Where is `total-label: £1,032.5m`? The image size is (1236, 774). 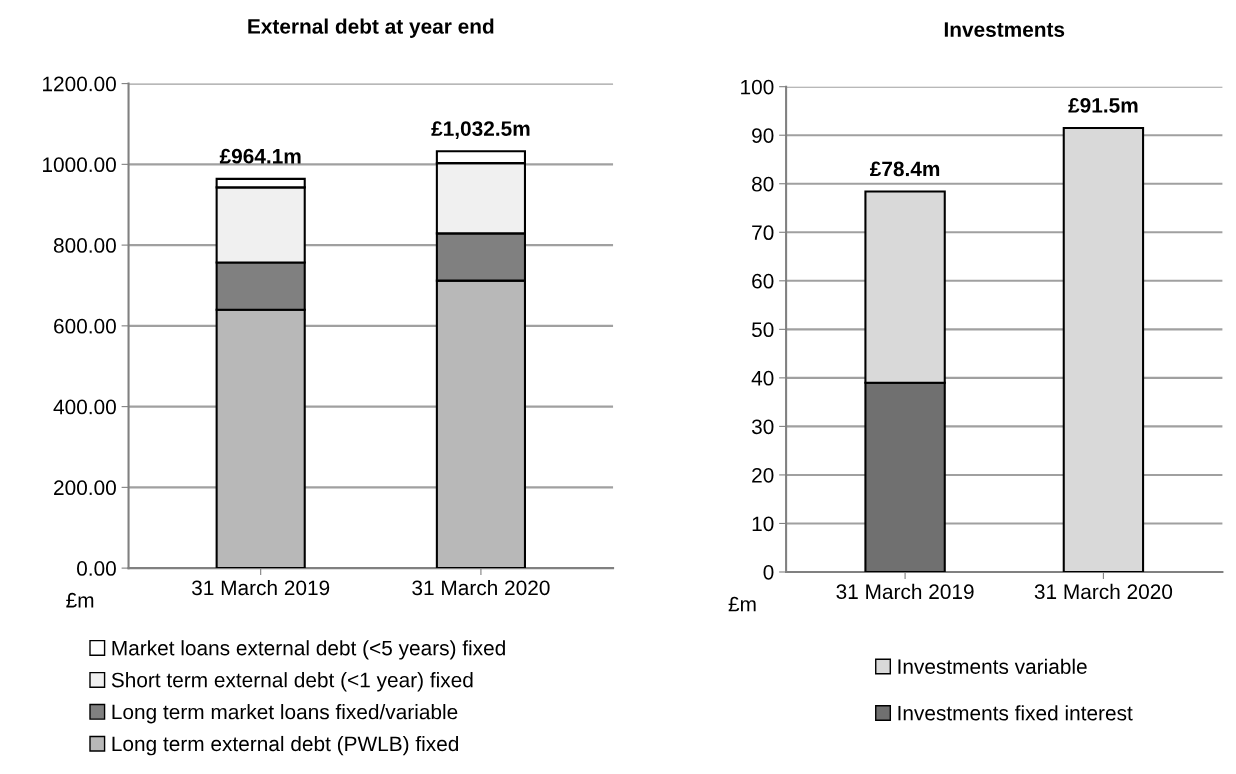
total-label: £1,032.5m is located at coordinates (480, 130).